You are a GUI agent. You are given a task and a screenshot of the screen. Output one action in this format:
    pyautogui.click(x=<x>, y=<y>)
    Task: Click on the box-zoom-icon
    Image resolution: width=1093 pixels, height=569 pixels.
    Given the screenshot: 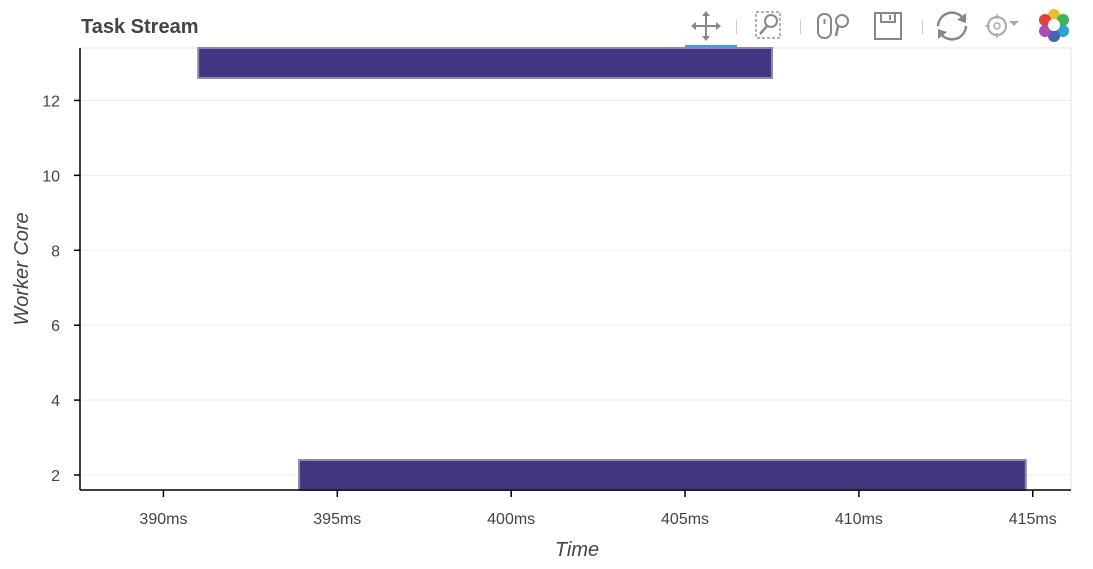 What is the action you would take?
    pyautogui.click(x=768, y=25)
    